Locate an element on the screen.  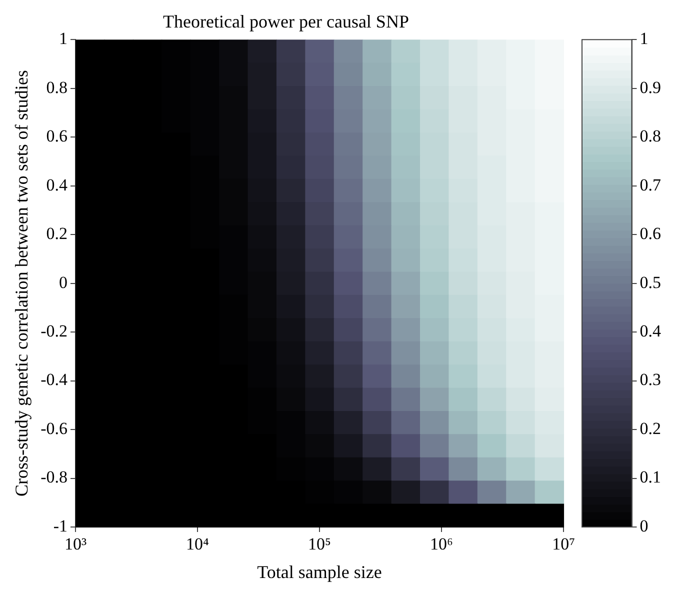
y-tick-label: 0 is located at coordinates (63, 282).